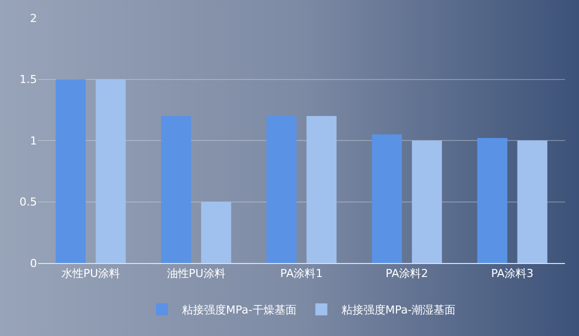 This screenshot has width=579, height=336. Describe the element at coordinates (239, 310) in the screenshot. I see `legend-label: 粘接强度MPa-干燥基面` at that location.